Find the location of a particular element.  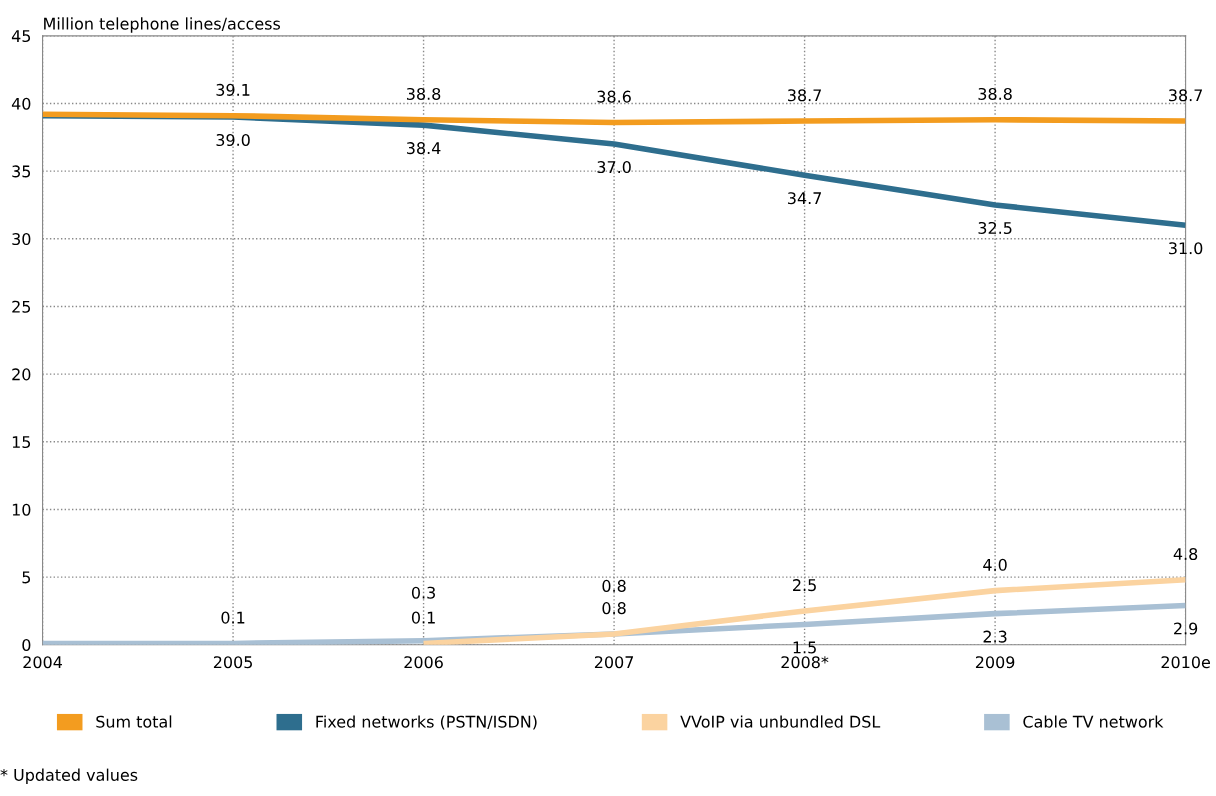

data-label: 2.5 is located at coordinates (804, 585).